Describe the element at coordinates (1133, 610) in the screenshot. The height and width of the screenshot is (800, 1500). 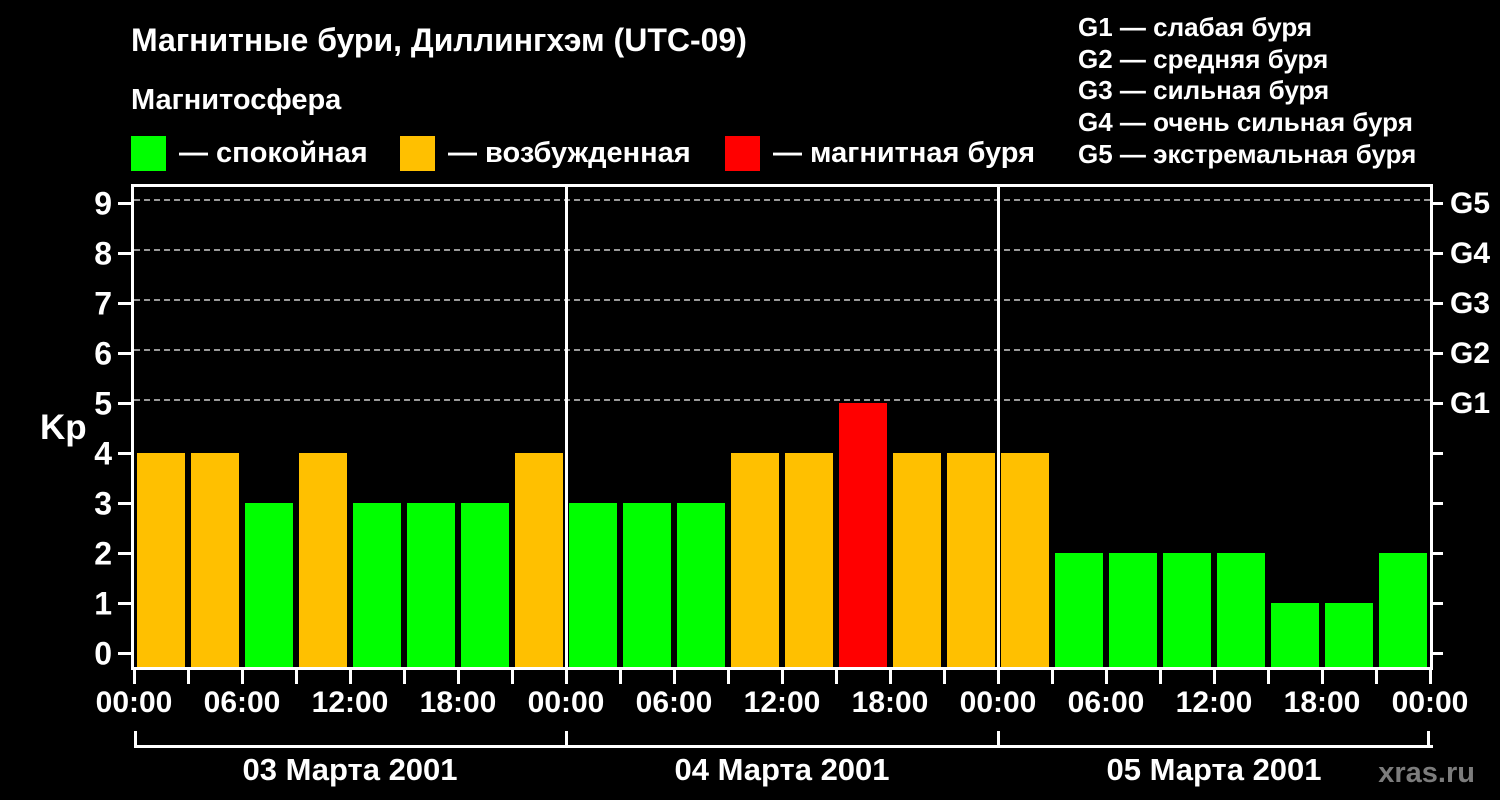
I see `kp-bar-day3-slot3` at that location.